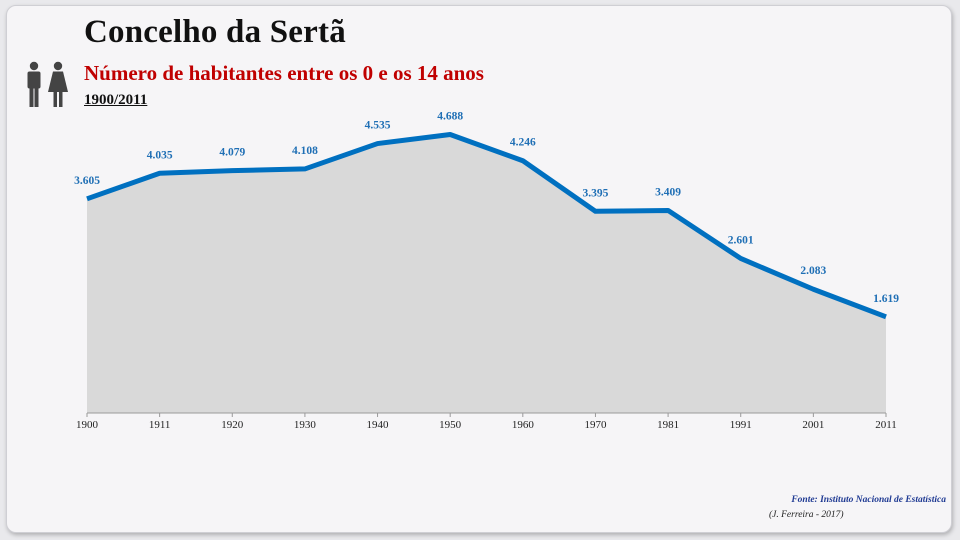 This screenshot has width=960, height=540. I want to click on data-label: 4.246, so click(523, 143).